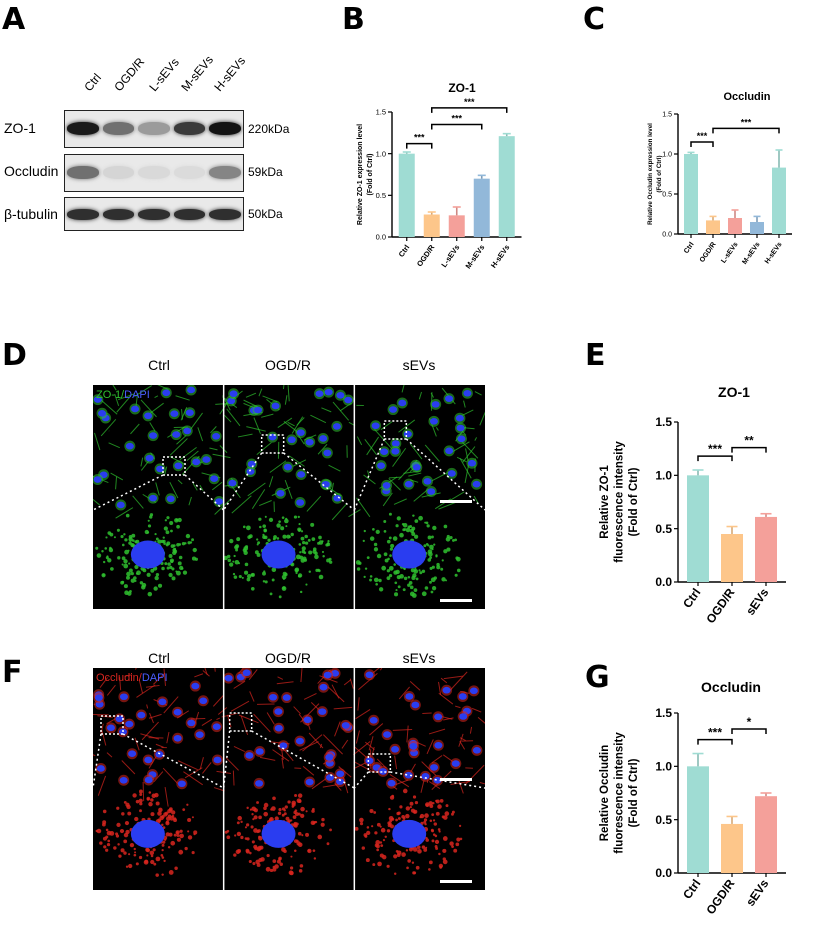  Describe the element at coordinates (663, 767) in the screenshot. I see `y-tick-label: 1.0` at that location.